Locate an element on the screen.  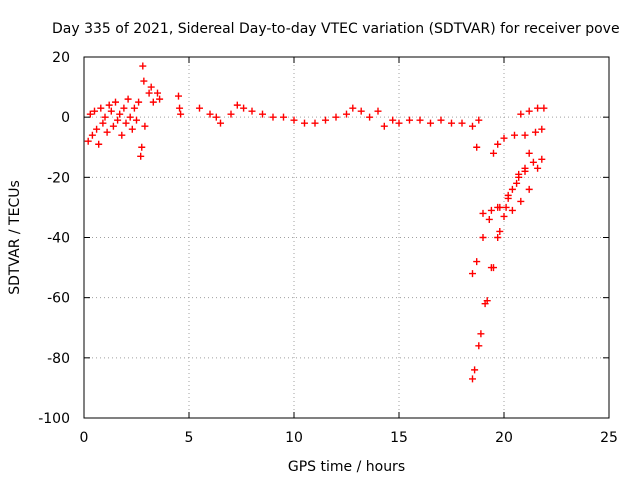
x-tick-label: 15 is located at coordinates (399, 438).